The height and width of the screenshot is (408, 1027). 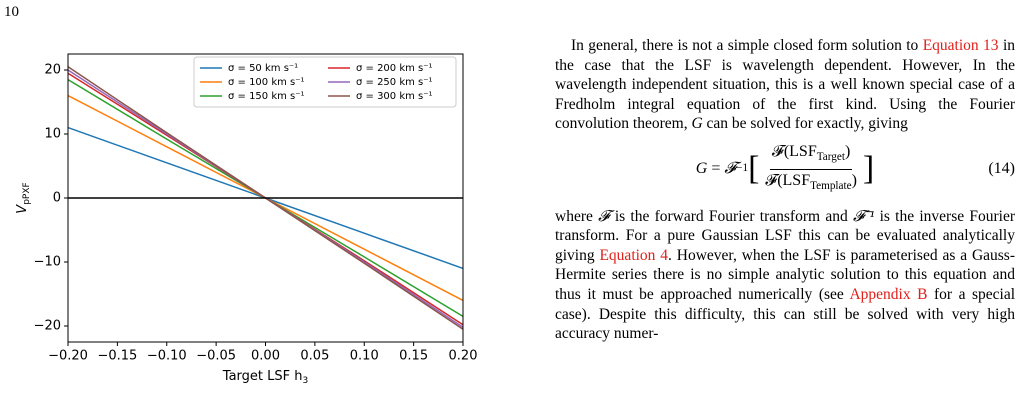 What do you see at coordinates (716, 169) in the screenshot?
I see `eq-equals: =` at bounding box center [716, 169].